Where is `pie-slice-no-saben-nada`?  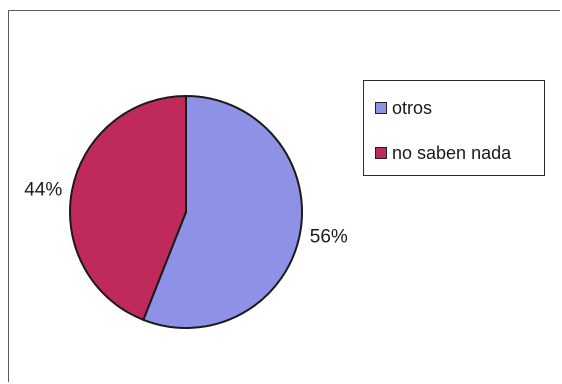
pie-slice-no-saben-nada is located at coordinates (128, 208).